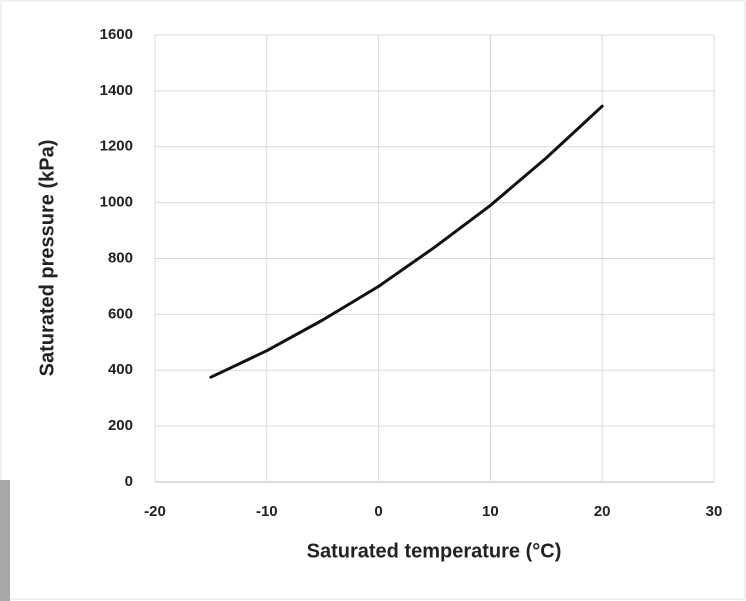 The image size is (746, 601). Describe the element at coordinates (47, 258) in the screenshot. I see `y-axis-title: Saturated pressure (kPa)` at that location.